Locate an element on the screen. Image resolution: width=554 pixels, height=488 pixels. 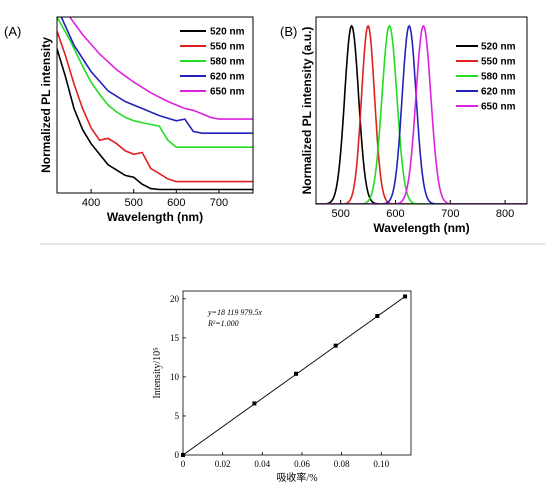
panel-c-x-tick-label-2: 0.04 is located at coordinates (262, 464).